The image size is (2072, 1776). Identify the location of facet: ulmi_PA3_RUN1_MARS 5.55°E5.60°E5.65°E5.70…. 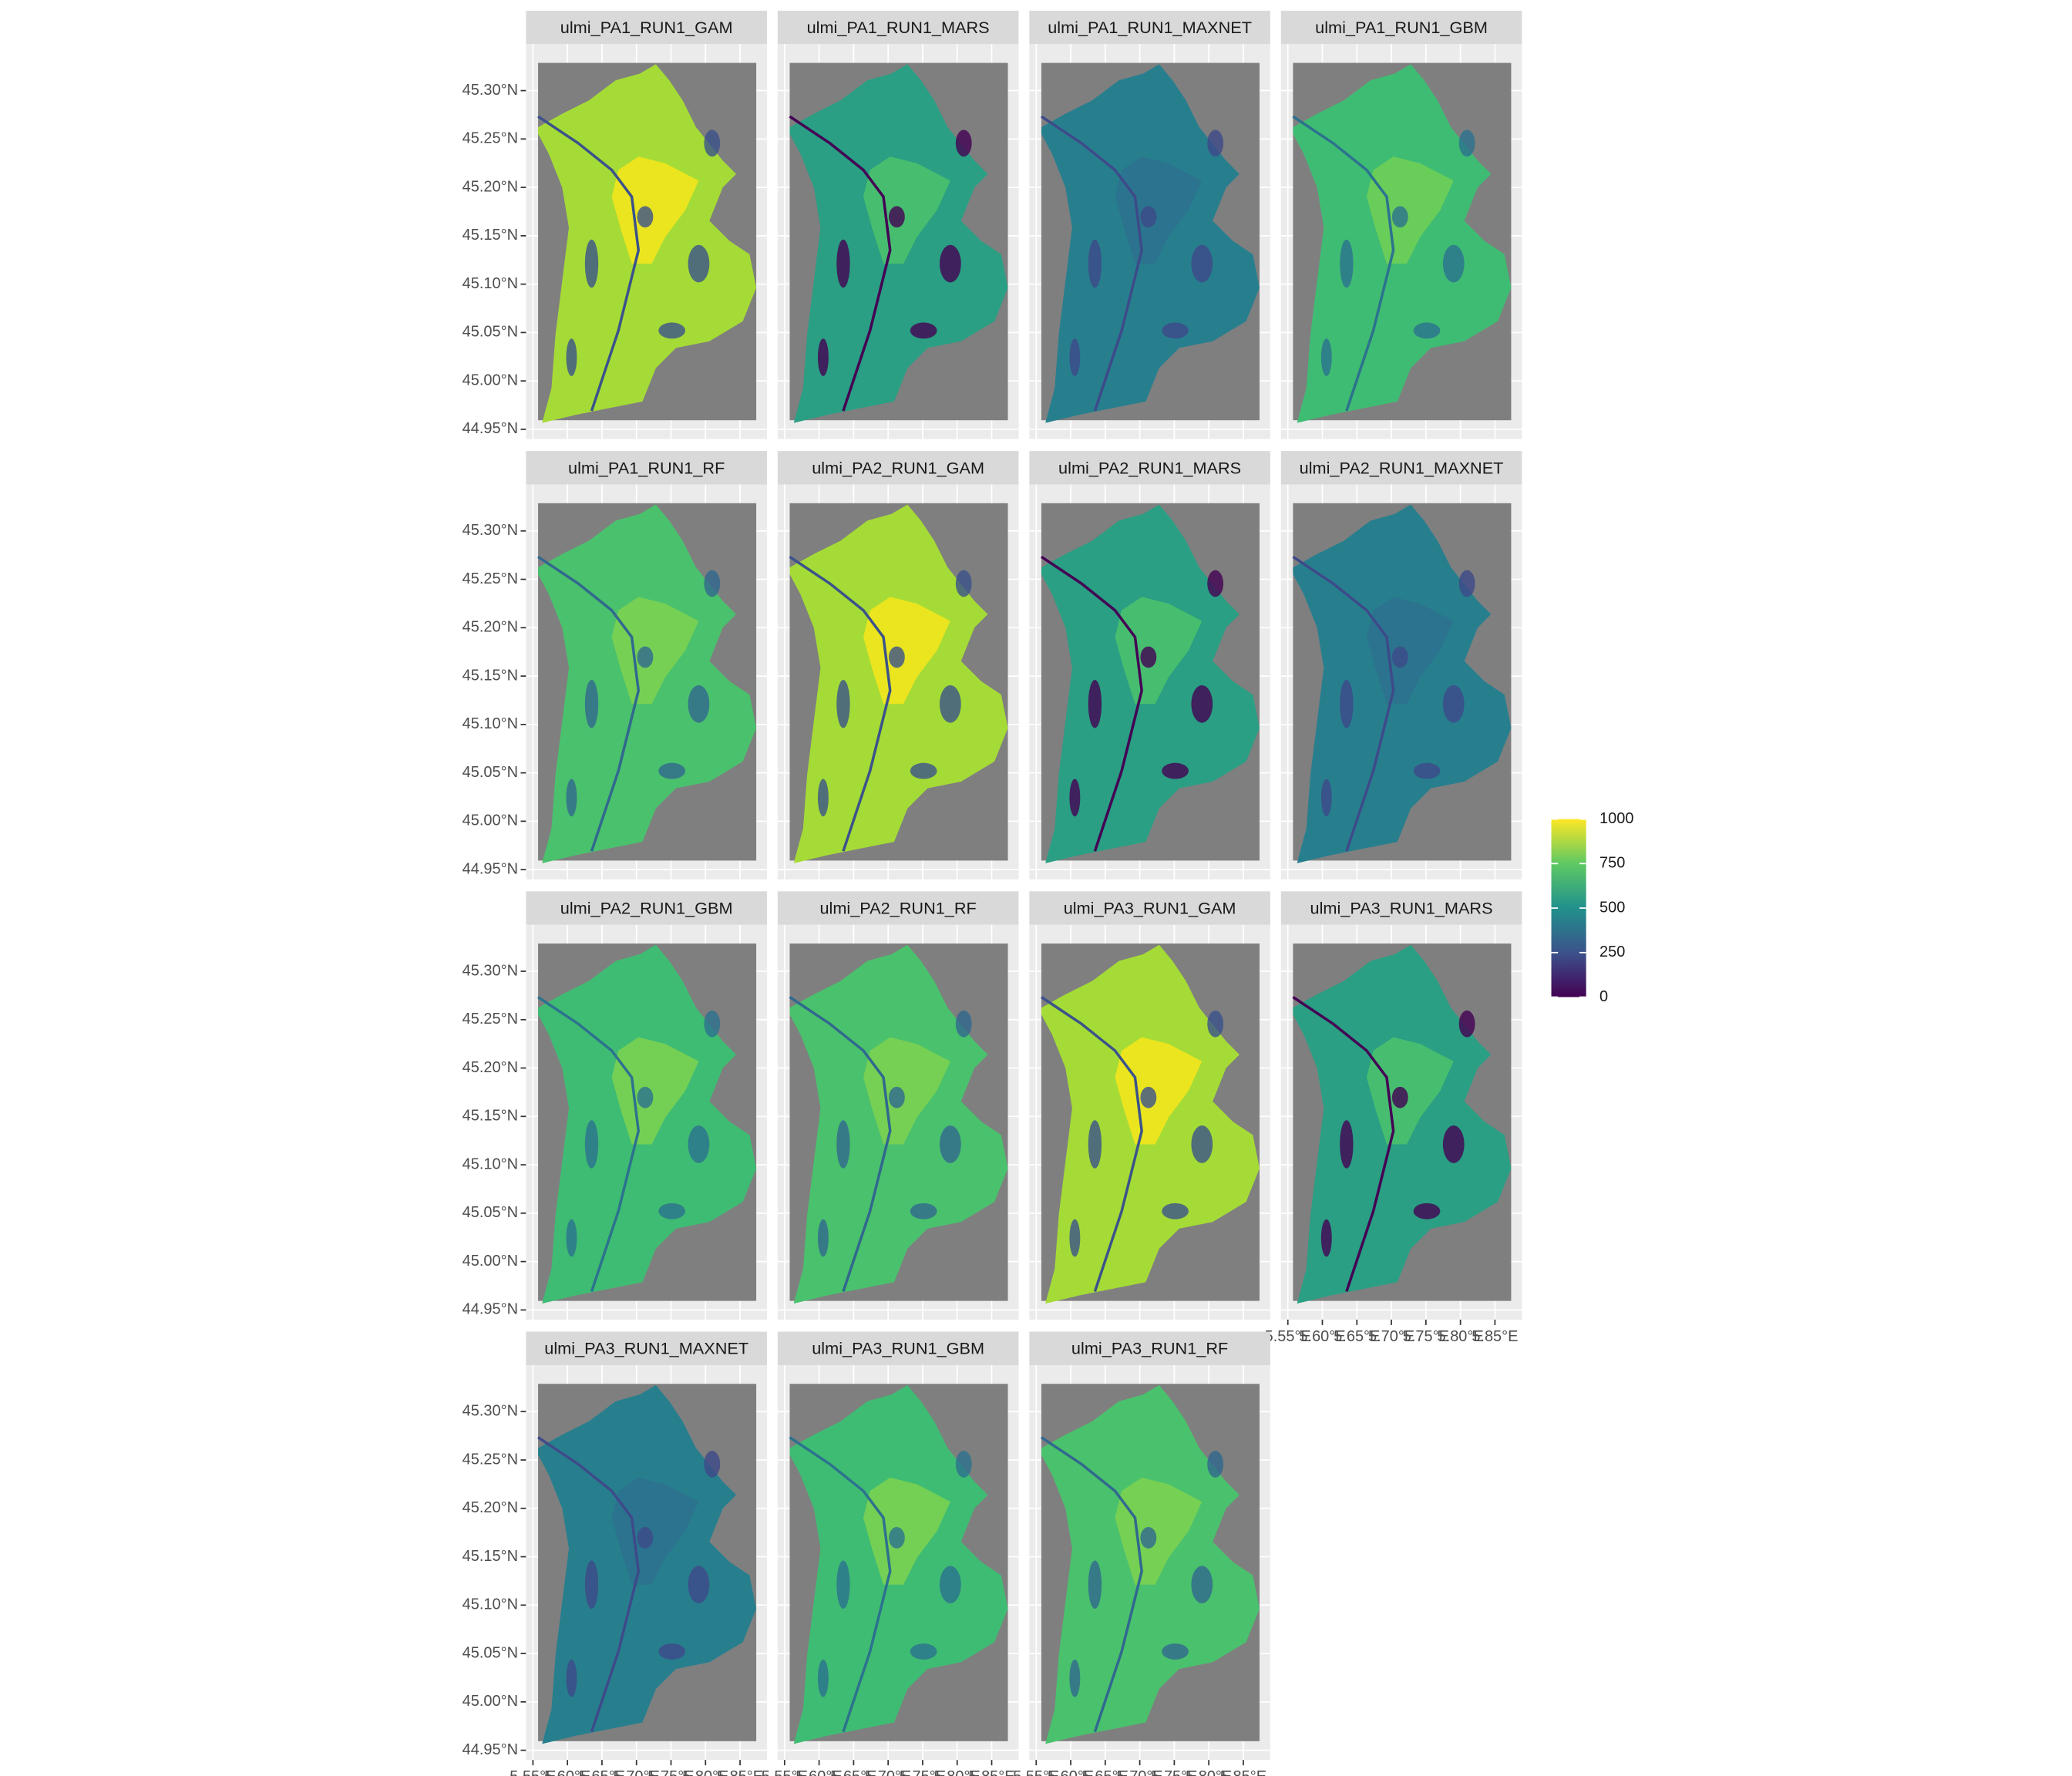
(1394, 1118).